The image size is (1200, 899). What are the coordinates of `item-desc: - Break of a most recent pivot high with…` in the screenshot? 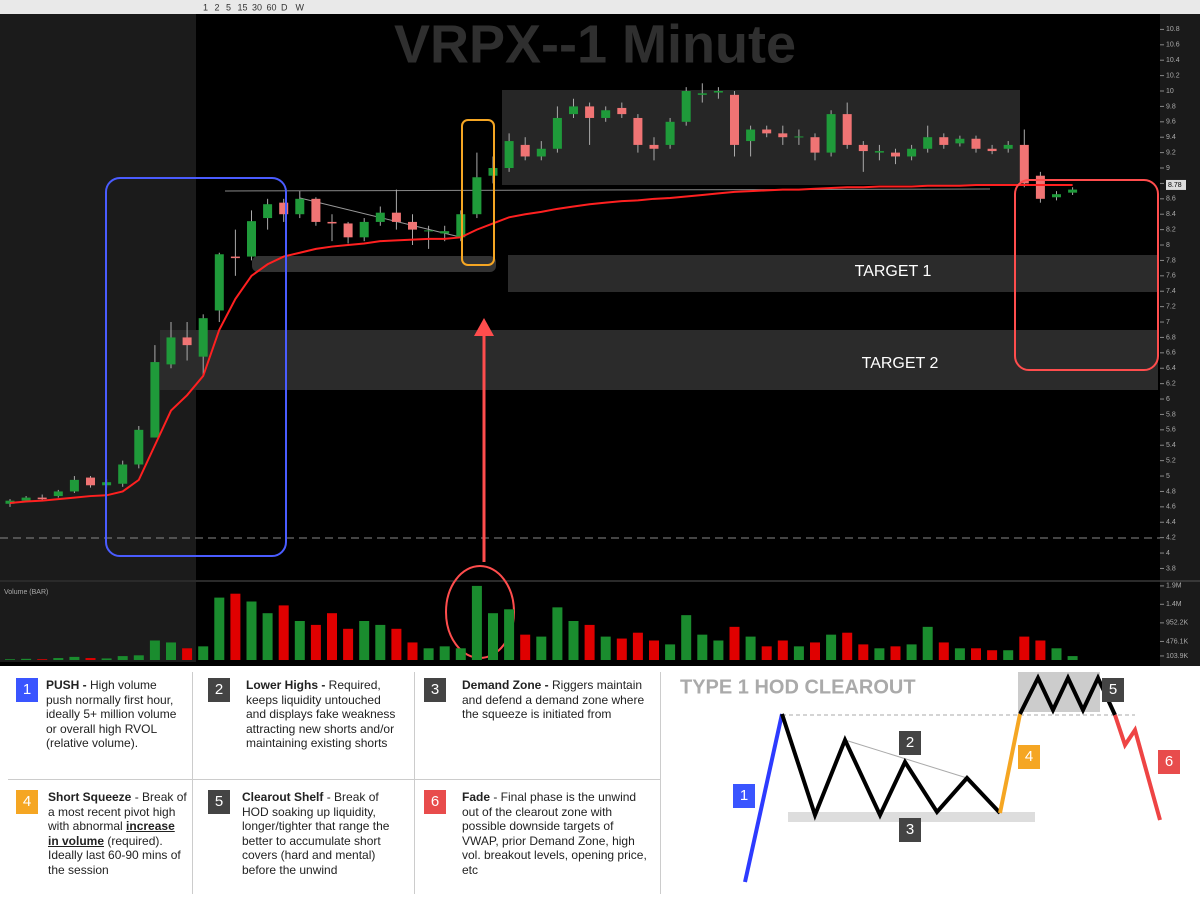 It's located at (117, 812).